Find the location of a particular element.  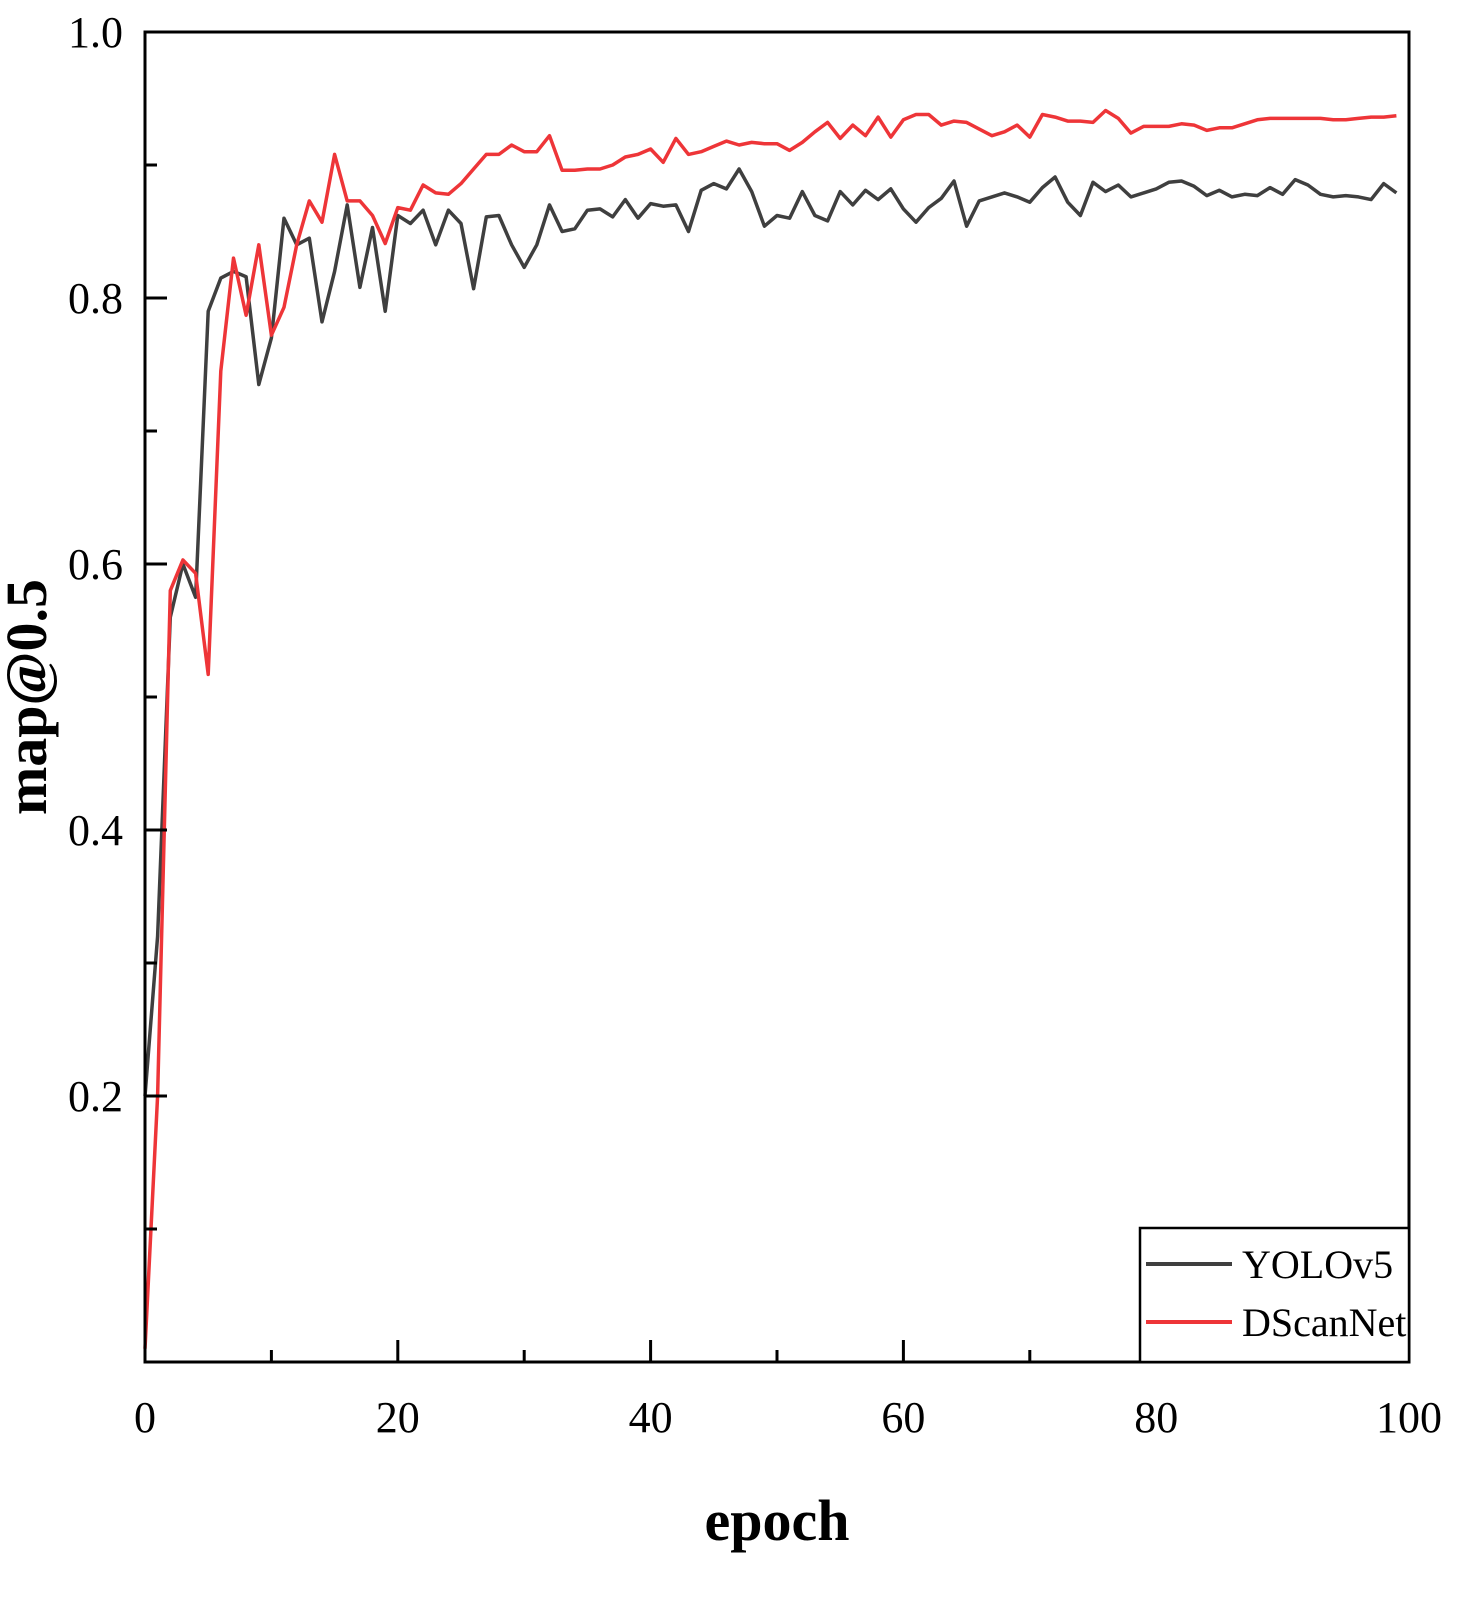

x-axis-title: epoch is located at coordinates (777, 1520).